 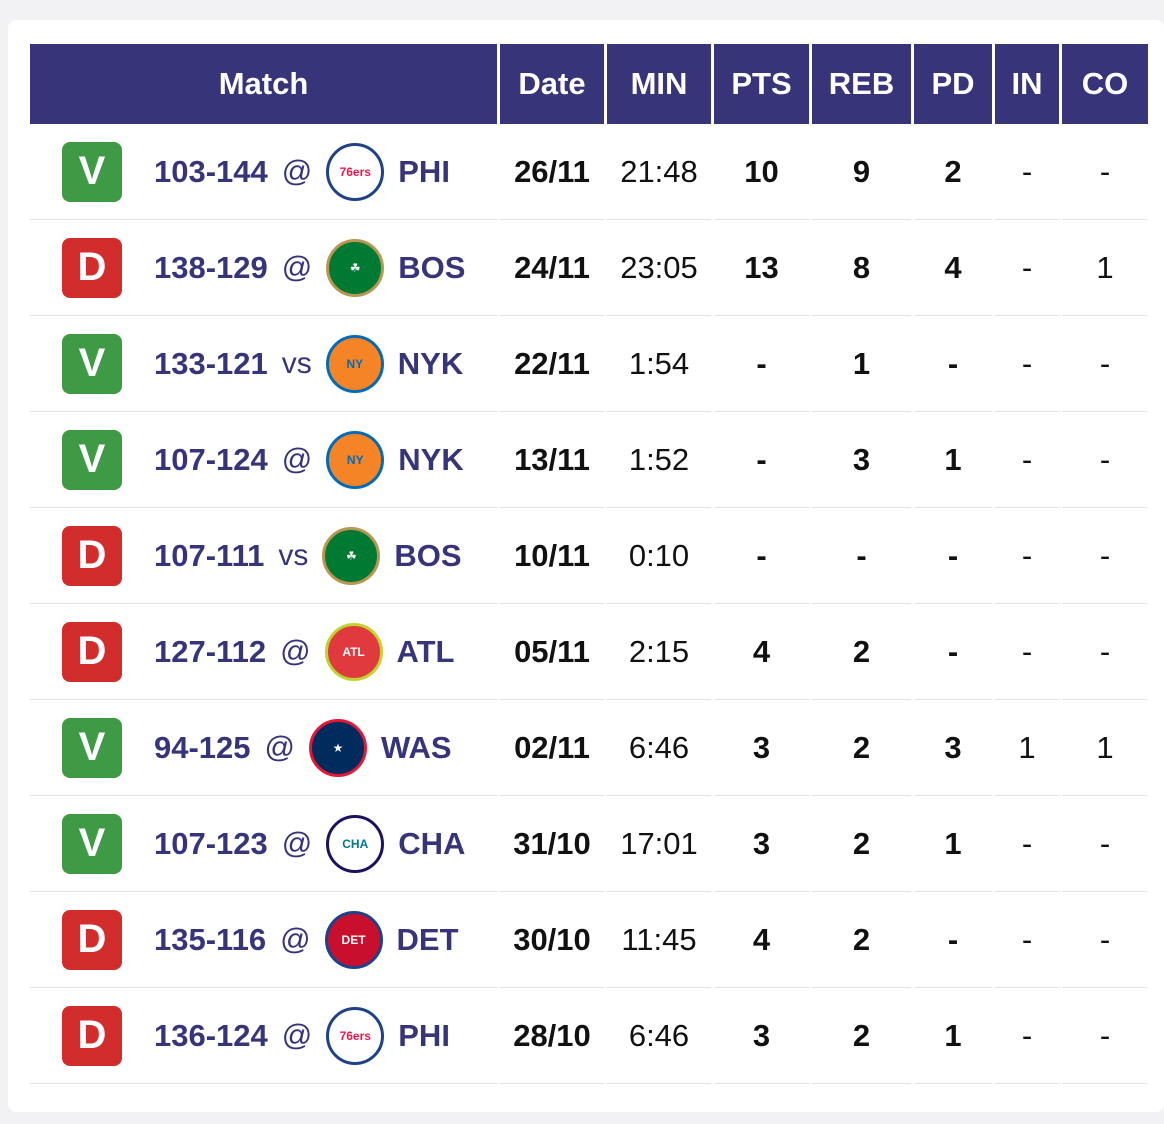 What do you see at coordinates (552, 84) in the screenshot?
I see `header-date: Date` at bounding box center [552, 84].